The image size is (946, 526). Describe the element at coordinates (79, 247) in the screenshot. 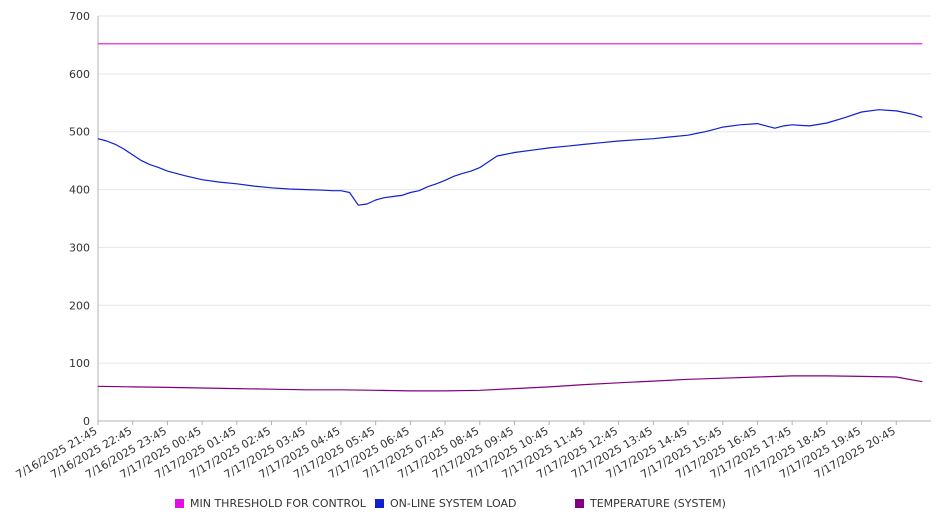

I see `y-tick-label-300: 300` at that location.